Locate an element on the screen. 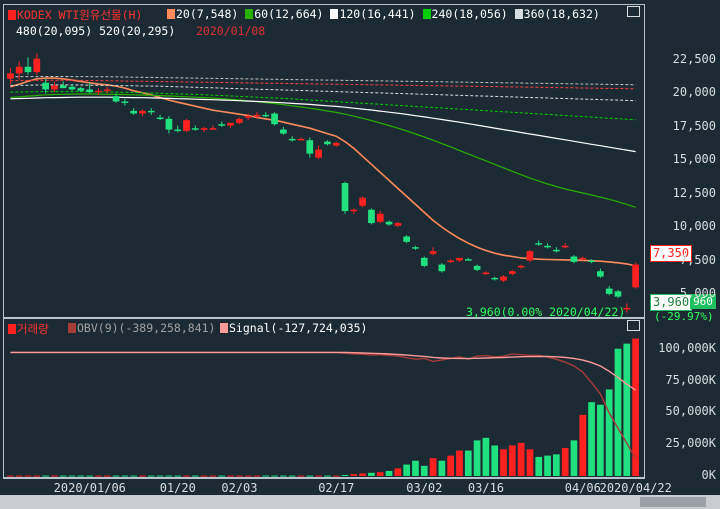 The image size is (720, 509). price-title: KODEX WTI원유선물(H) is located at coordinates (80, 15).